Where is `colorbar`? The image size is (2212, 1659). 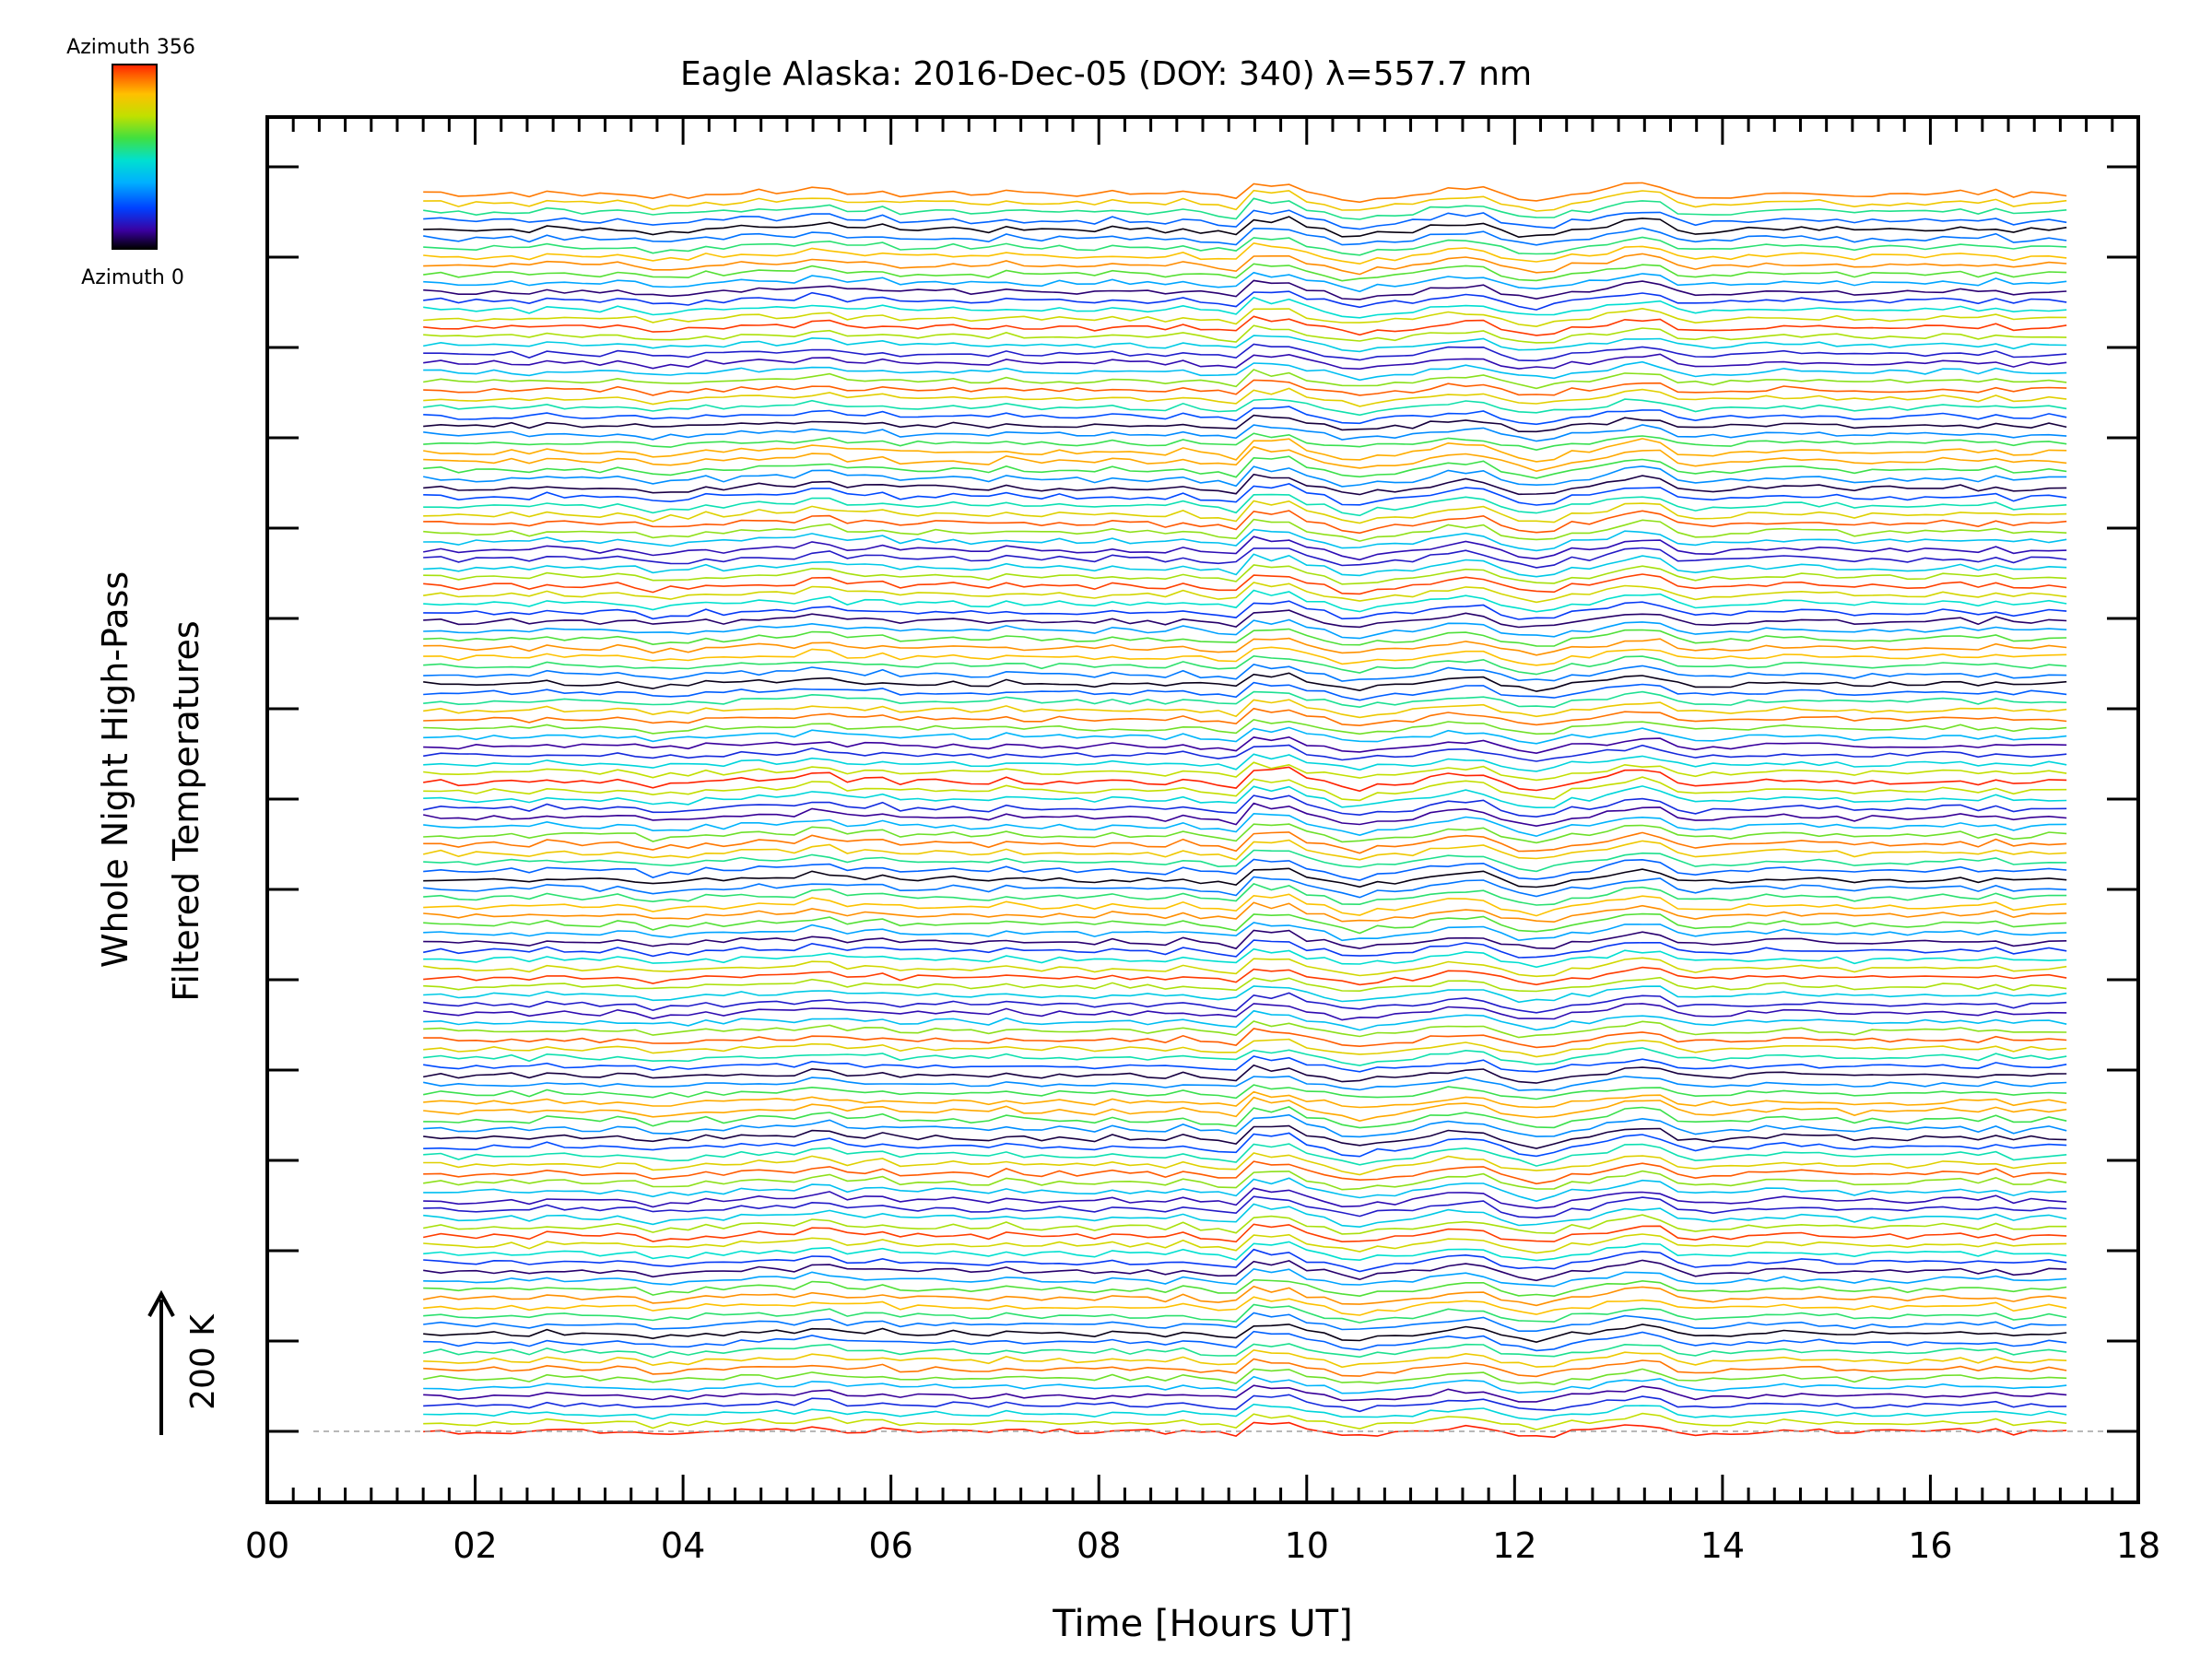 colorbar is located at coordinates (135, 157).